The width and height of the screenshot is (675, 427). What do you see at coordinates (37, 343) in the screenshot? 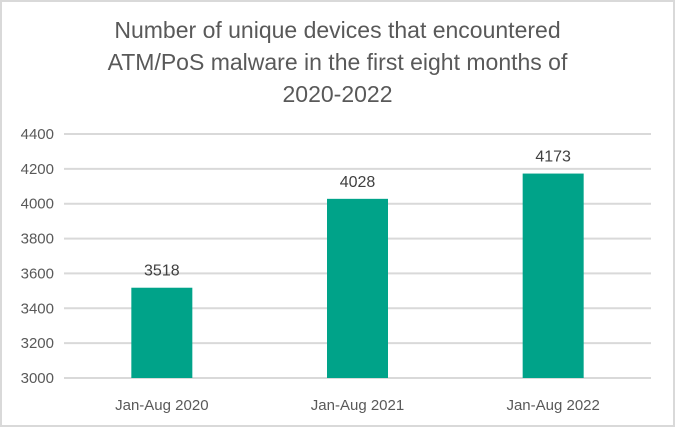
I see `y-tick-label: 3200` at bounding box center [37, 343].